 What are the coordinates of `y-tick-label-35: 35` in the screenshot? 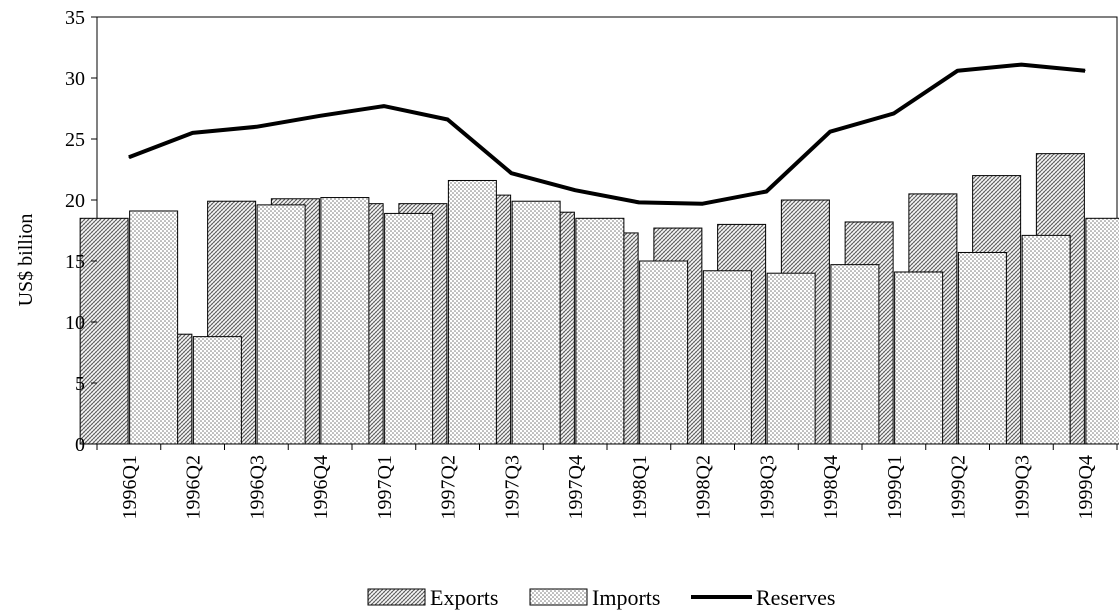 It's located at (75, 18).